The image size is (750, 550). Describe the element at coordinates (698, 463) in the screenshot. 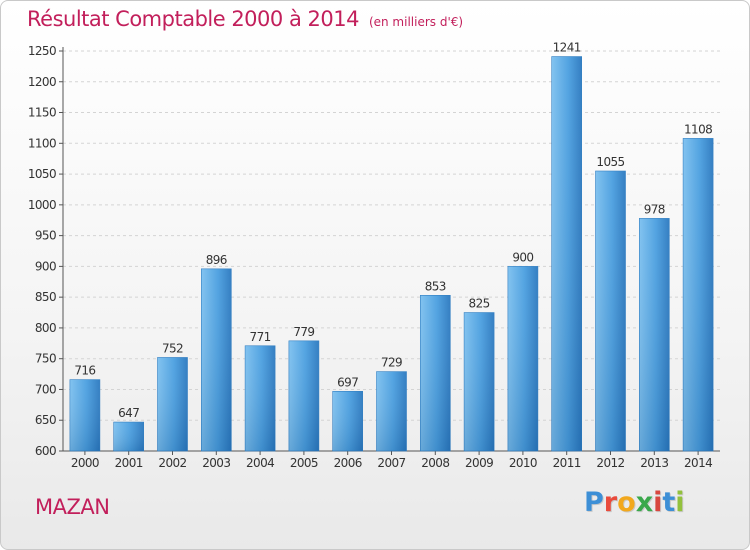

I see `x-tick-label: 2014` at that location.